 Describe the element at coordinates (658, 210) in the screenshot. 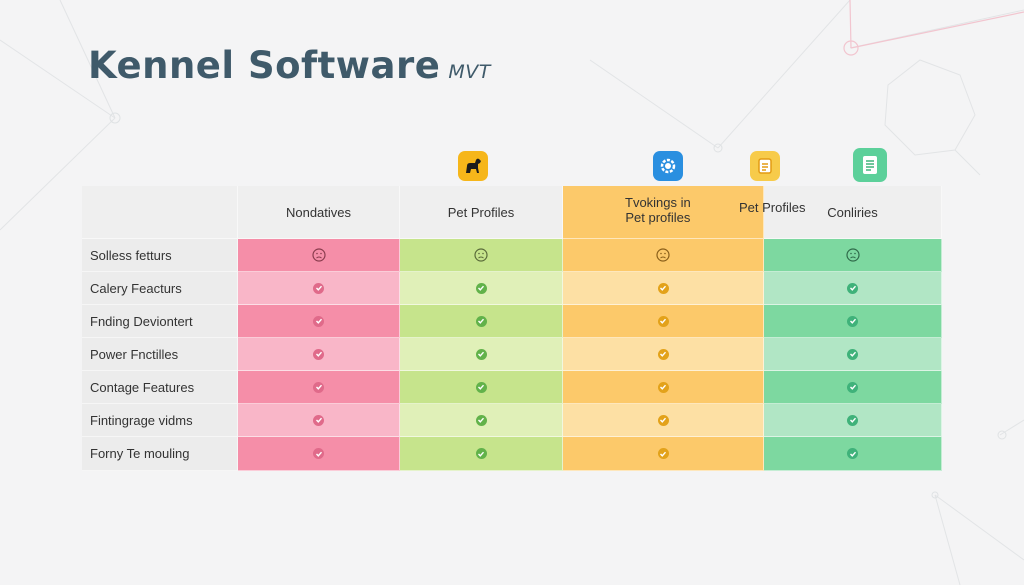

I see `column-header-label: Tvokings in Pet profiles` at that location.